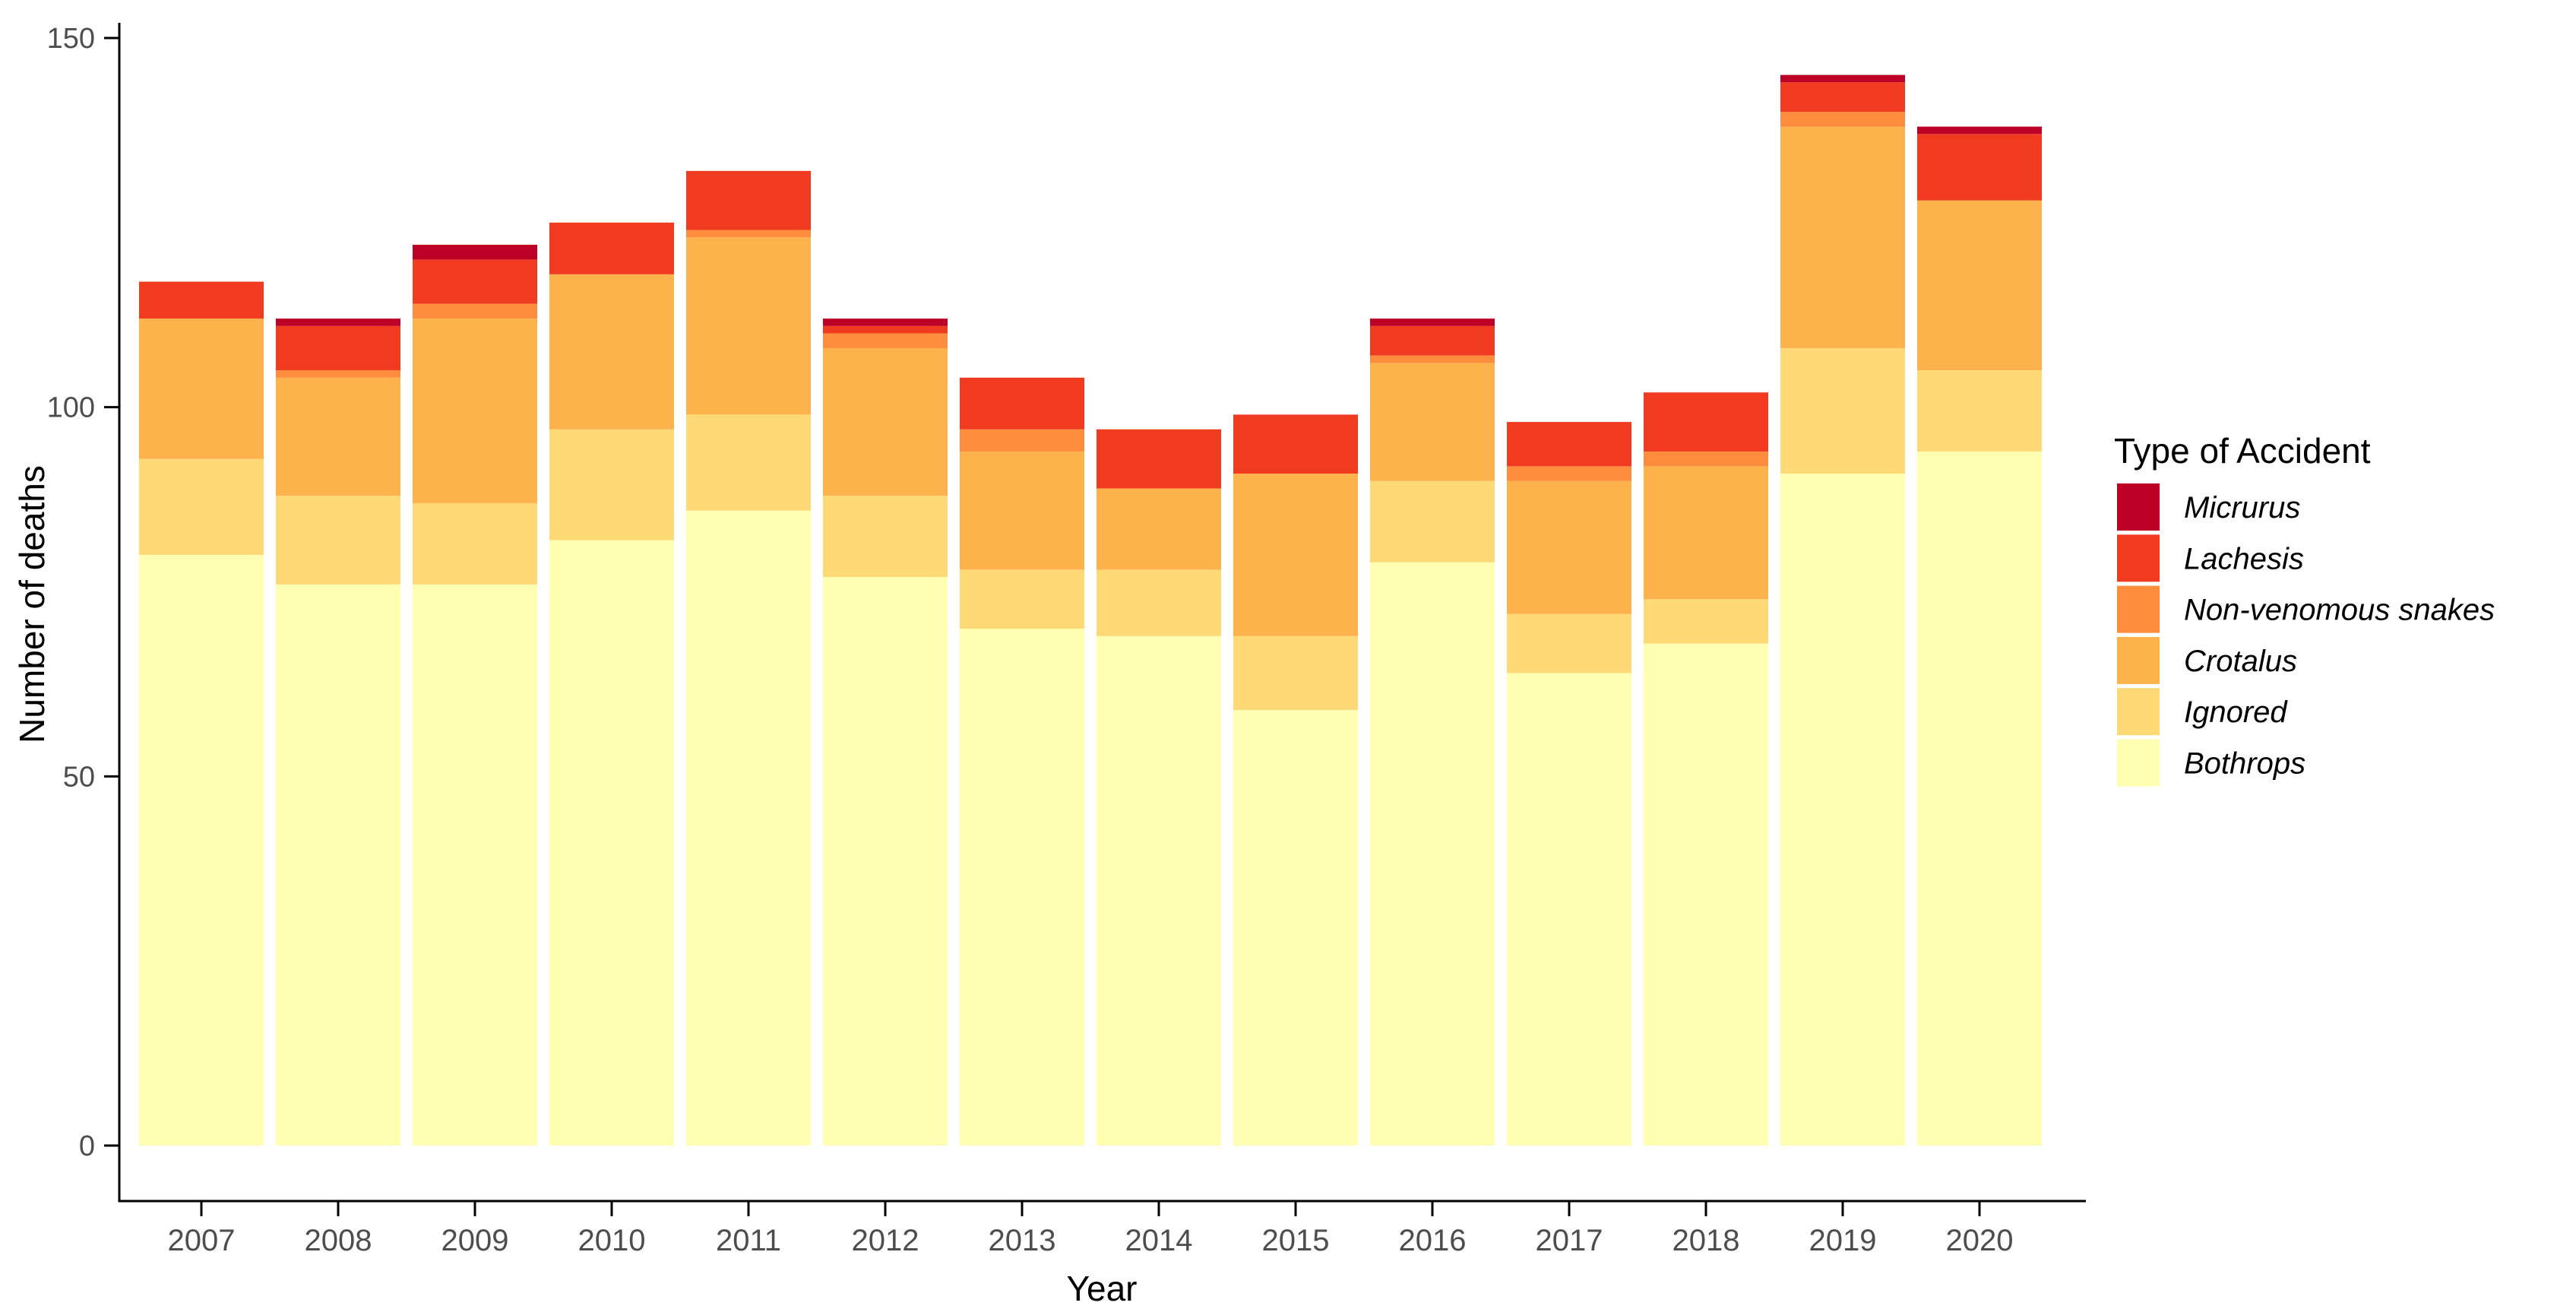 This screenshot has width=2576, height=1309. What do you see at coordinates (2240, 661) in the screenshot?
I see `legend-label-crotalus: Crotalus` at bounding box center [2240, 661].